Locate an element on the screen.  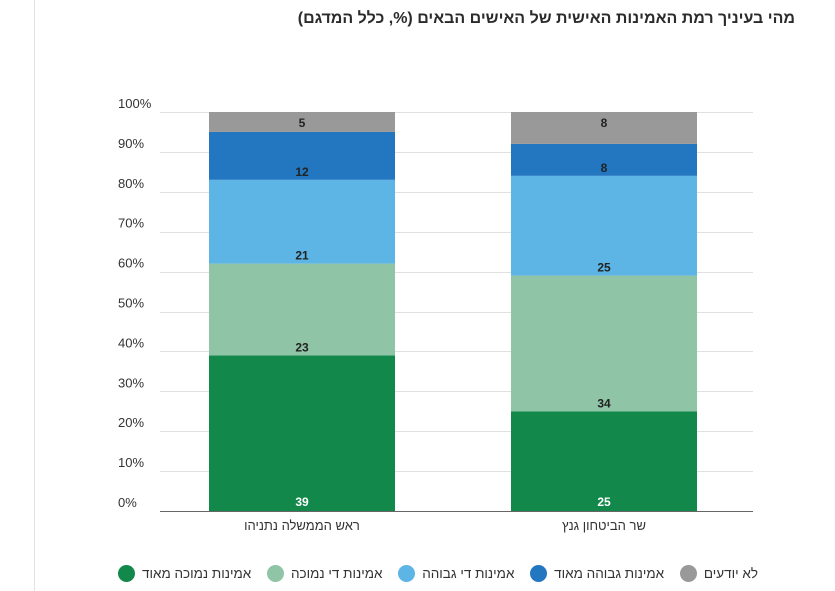
legend-item: אמינות נמוכה מאוד is located at coordinates (185, 573).